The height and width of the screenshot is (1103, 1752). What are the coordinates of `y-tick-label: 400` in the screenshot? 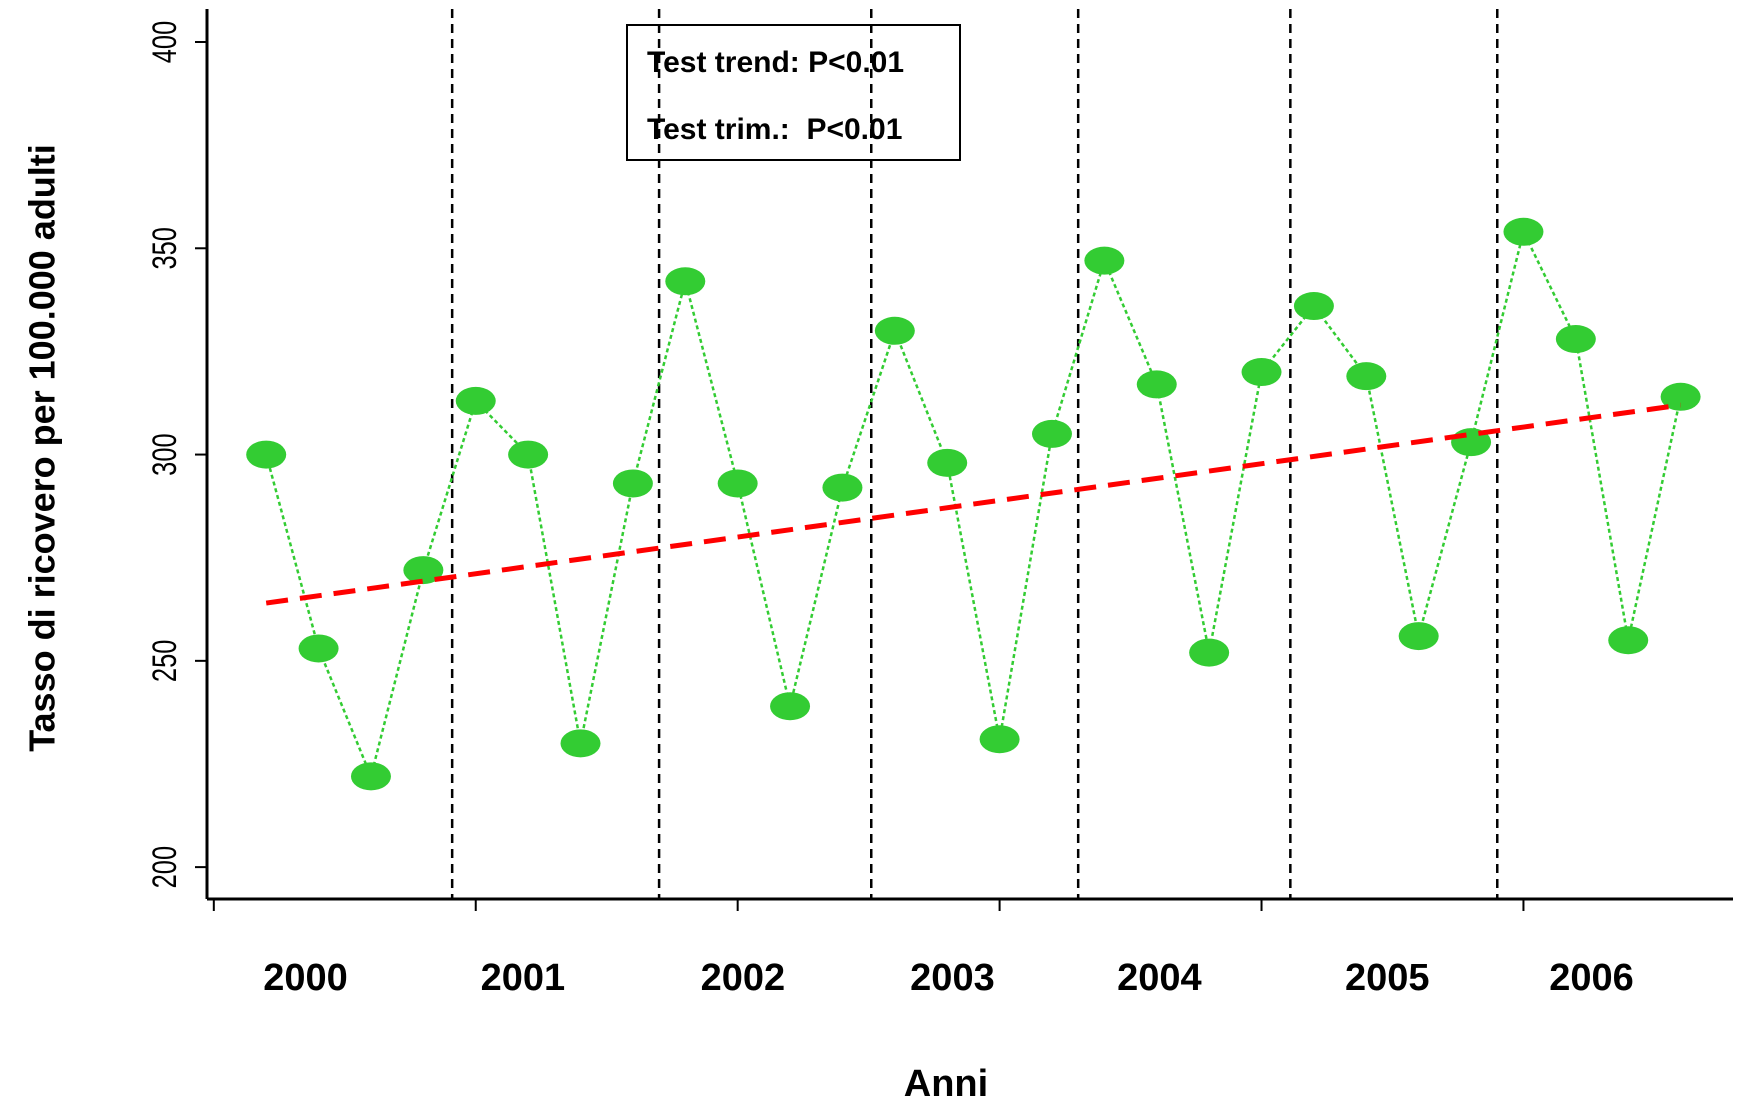 It's located at (165, 42).